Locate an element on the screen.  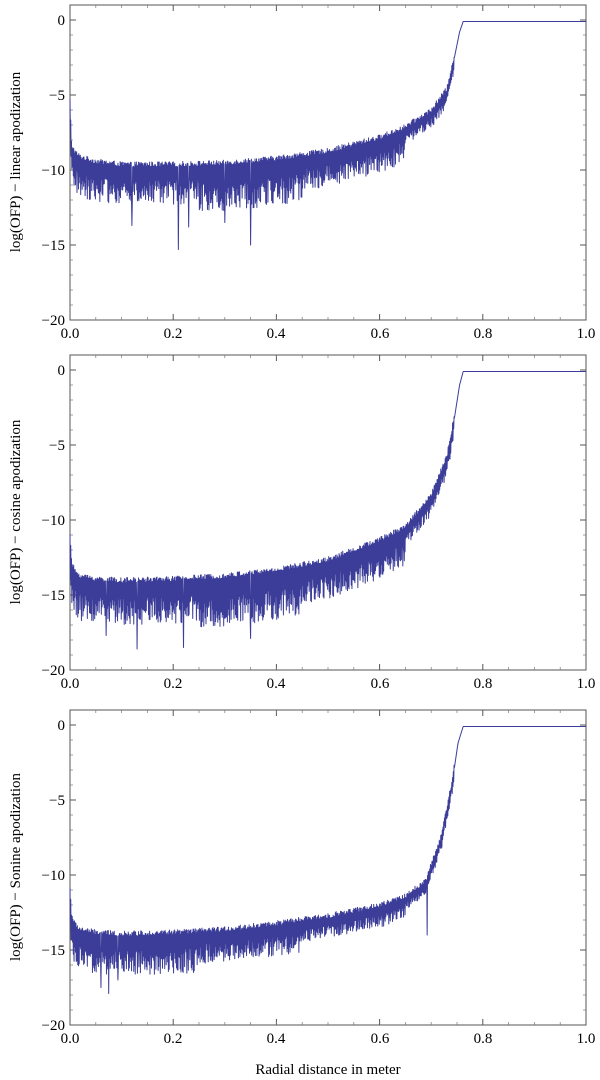
x-tick-labels-sonine: 0.0 0.2 0.4 0.6 0.8 1.0 is located at coordinates (328, 1039).